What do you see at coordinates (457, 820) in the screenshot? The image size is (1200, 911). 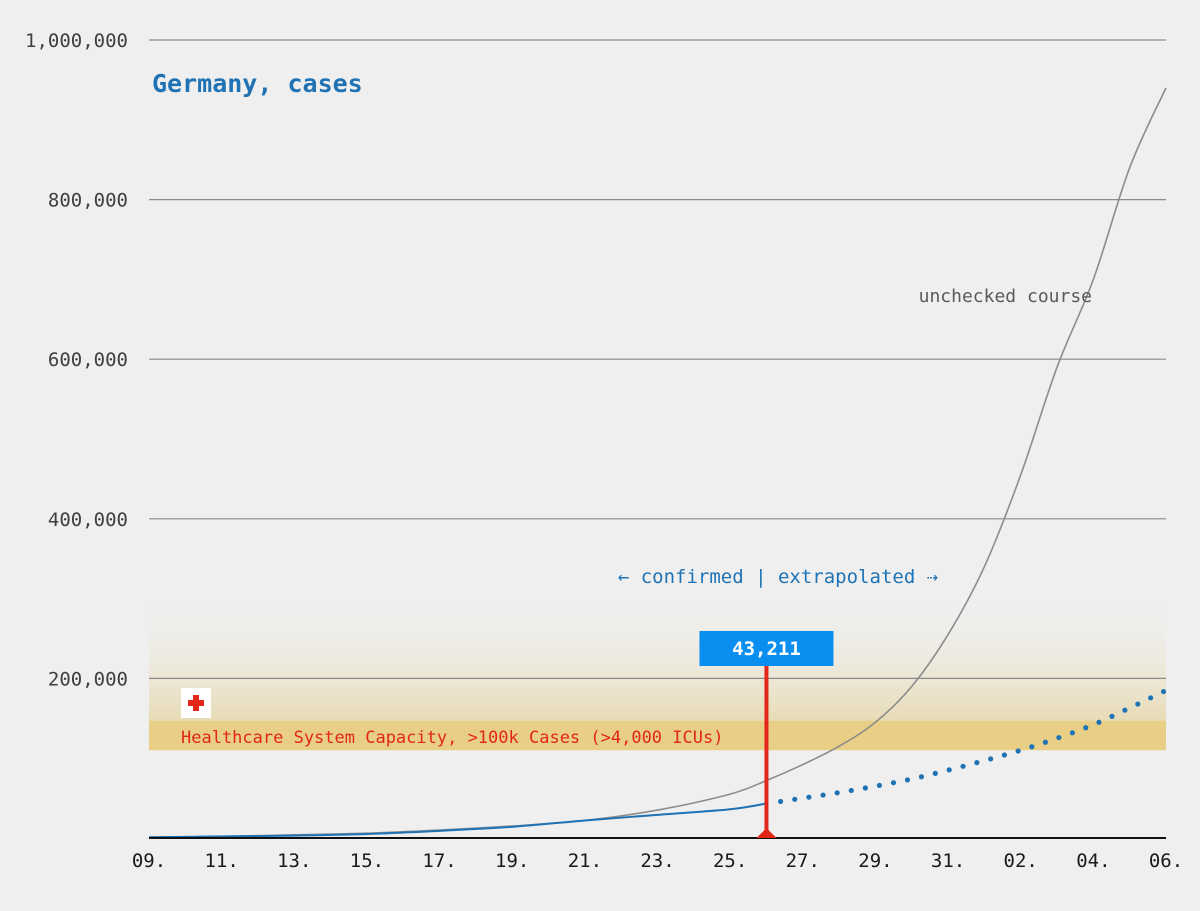 I see `series-line-confirmed` at bounding box center [457, 820].